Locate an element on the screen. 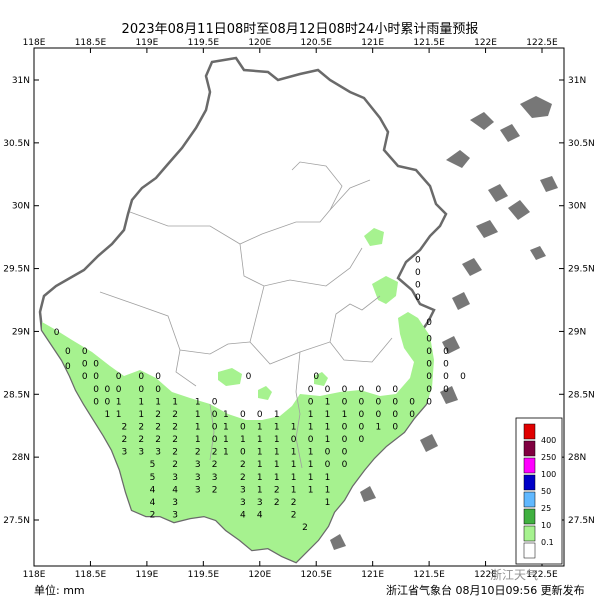 This screenshot has width=600, height=600. grid-value: 5 is located at coordinates (153, 478).